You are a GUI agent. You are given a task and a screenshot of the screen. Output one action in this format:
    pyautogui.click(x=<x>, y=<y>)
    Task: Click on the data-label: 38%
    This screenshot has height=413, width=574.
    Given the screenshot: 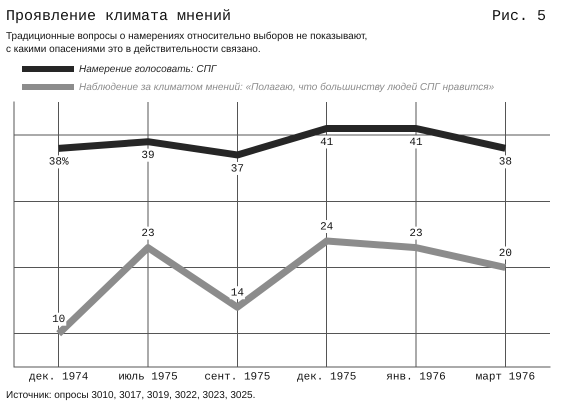 What is the action you would take?
    pyautogui.click(x=58, y=162)
    